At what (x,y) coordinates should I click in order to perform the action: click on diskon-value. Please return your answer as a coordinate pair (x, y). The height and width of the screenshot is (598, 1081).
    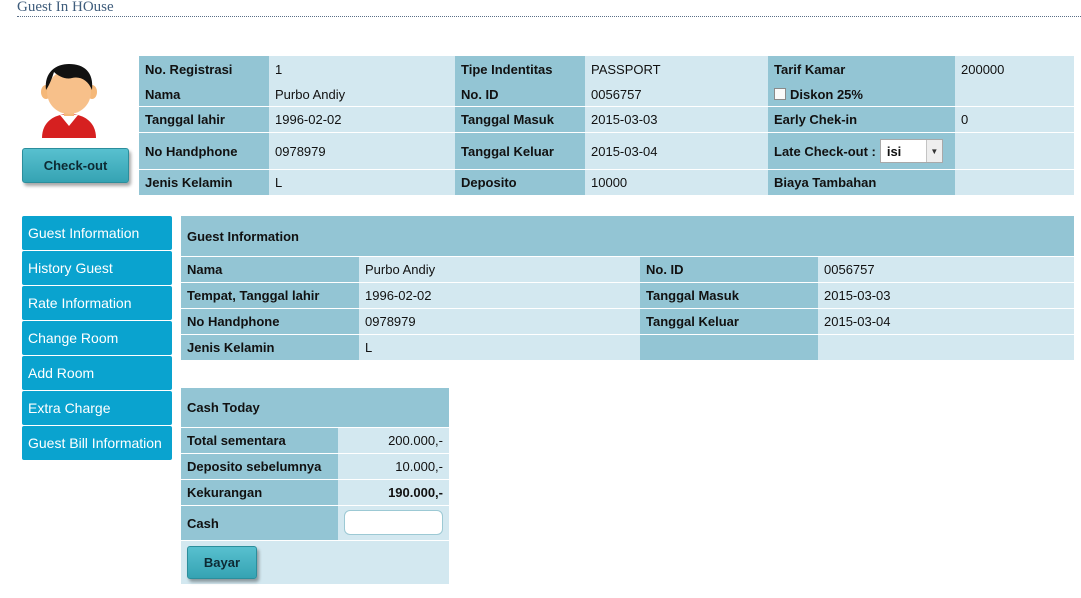
    Looking at the image, I should click on (1014, 94).